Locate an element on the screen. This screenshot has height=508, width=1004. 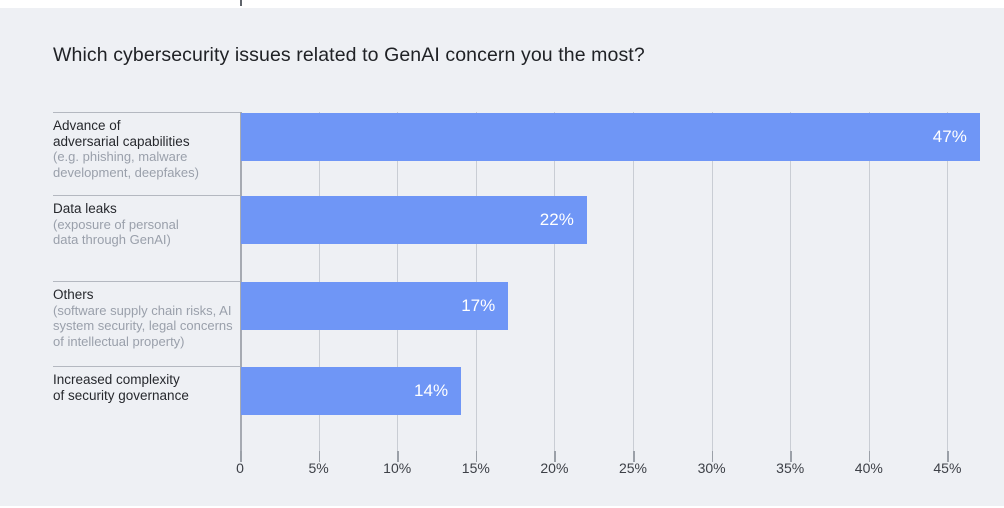
x-axis-tick-label: 40% is located at coordinates (868, 468).